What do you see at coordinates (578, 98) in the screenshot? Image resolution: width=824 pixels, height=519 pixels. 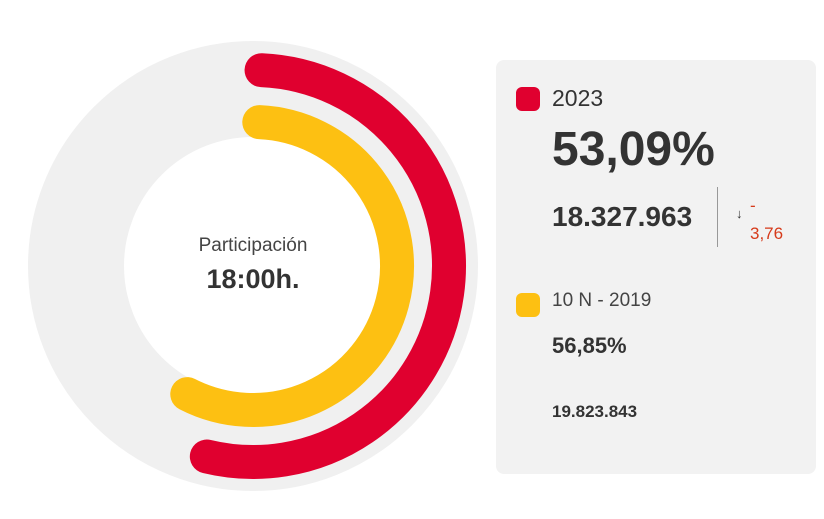 I see `legend-label-2023: 2023` at bounding box center [578, 98].